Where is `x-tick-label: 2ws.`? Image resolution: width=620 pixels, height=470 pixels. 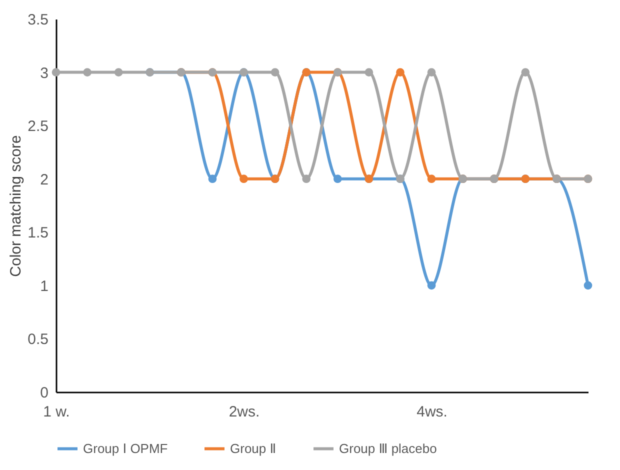
x-tick-label: 2ws. is located at coordinates (244, 412).